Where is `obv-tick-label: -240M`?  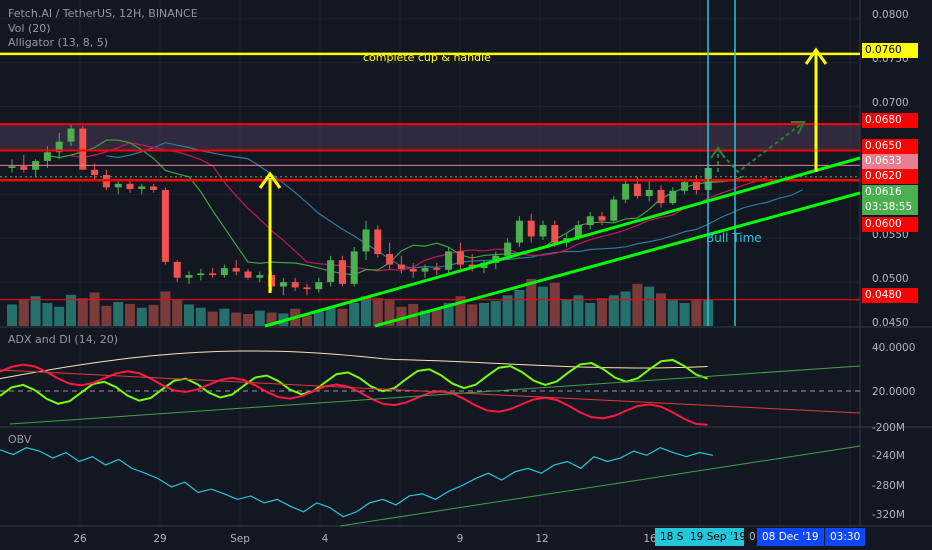 obv-tick-label: -240M is located at coordinates (888, 456).